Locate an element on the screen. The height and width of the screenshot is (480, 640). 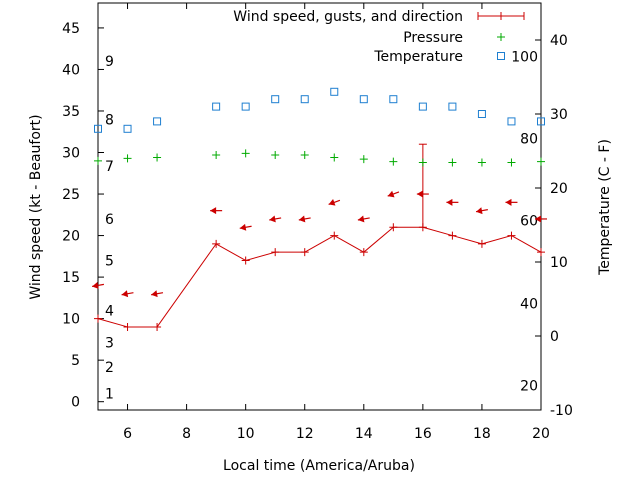
y2-tick-label: 10 is located at coordinates (559, 263).